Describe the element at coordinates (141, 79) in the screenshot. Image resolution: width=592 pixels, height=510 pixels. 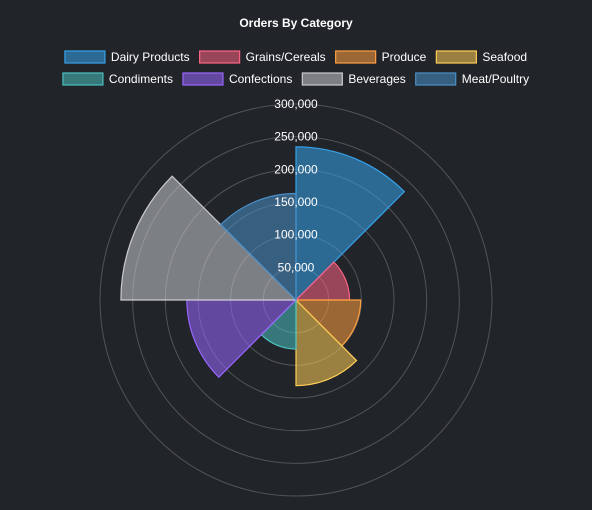
I see `legend-label: Condiments` at that location.